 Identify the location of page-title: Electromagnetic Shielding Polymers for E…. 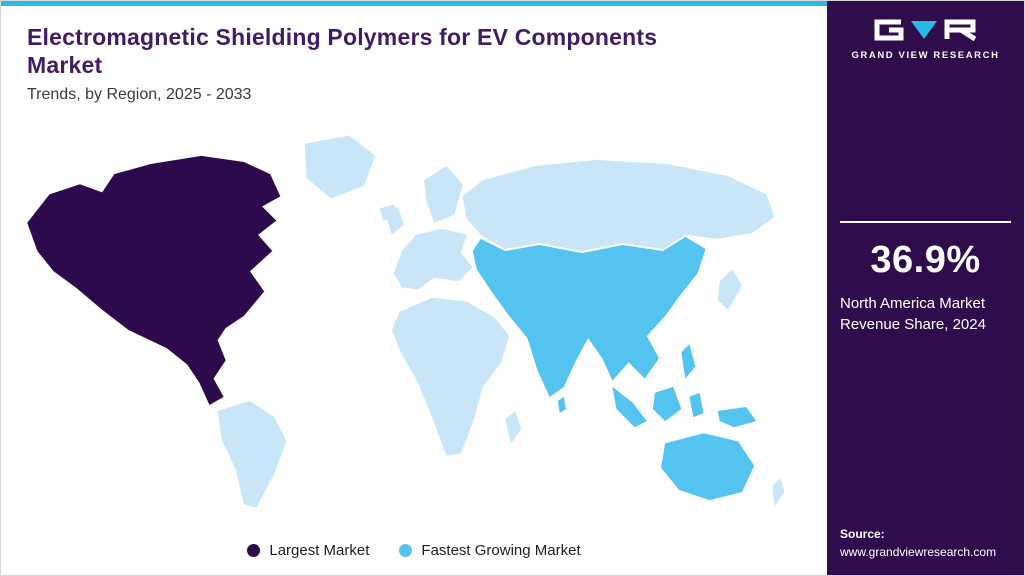
(342, 51).